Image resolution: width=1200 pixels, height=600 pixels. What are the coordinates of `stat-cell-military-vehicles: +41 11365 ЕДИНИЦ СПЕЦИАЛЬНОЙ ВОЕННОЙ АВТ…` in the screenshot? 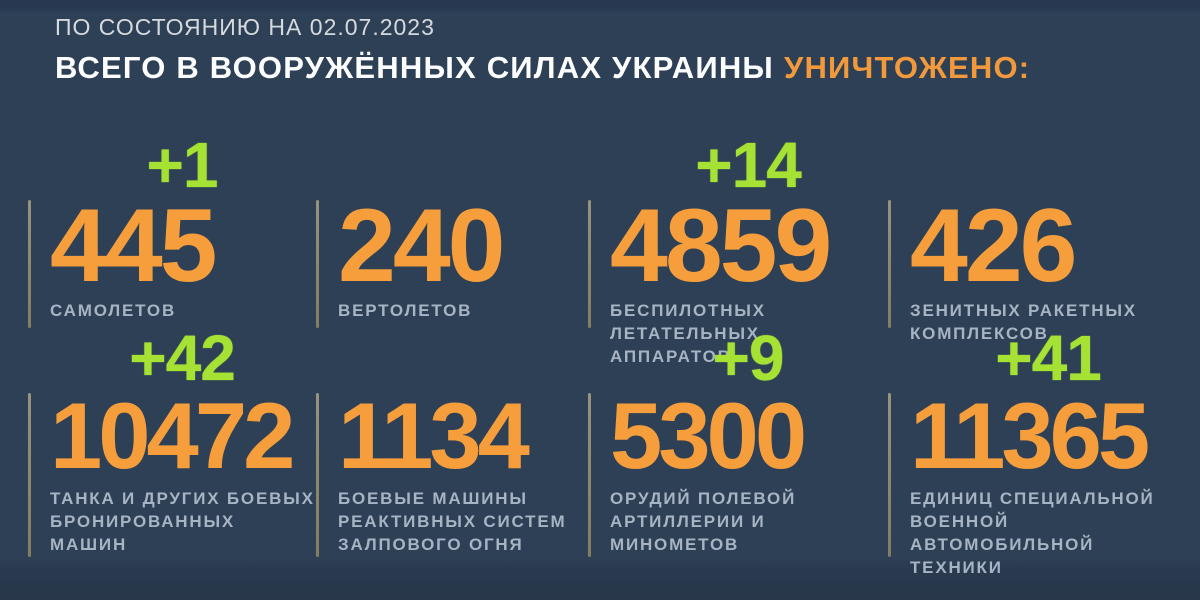 It's located at (1038, 449).